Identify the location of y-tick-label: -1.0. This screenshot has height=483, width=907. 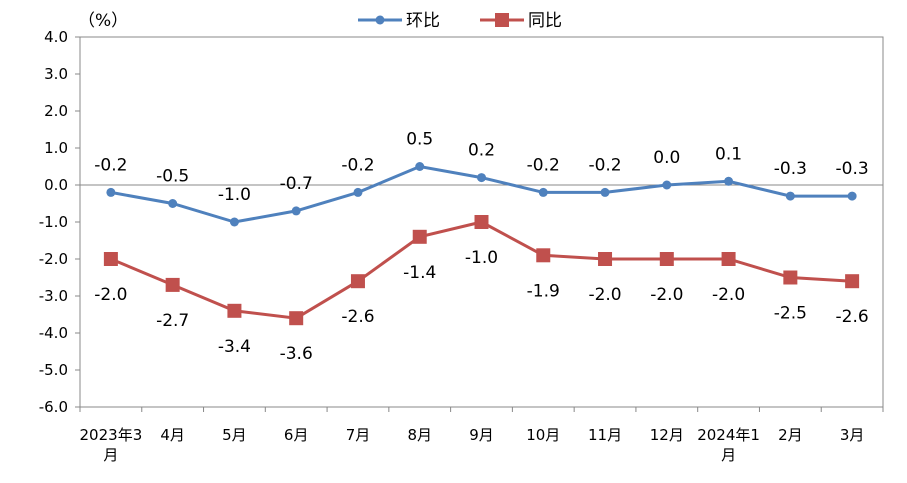
(53, 222).